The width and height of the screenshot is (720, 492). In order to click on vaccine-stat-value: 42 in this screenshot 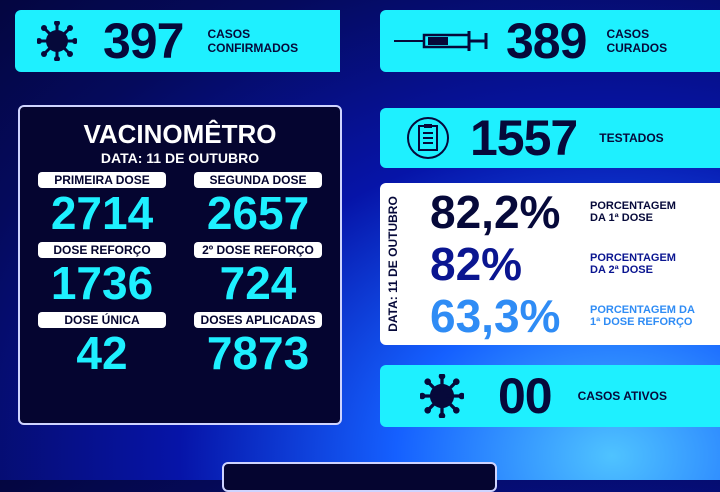, I will do `click(102, 353)`.